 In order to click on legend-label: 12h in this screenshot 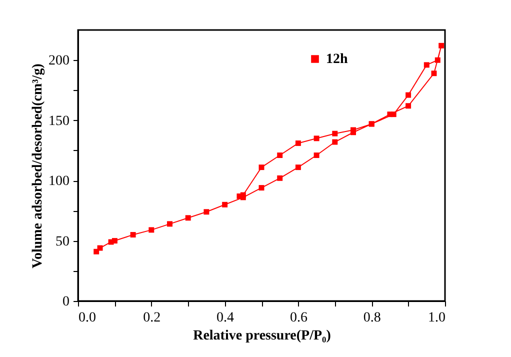, I will do `click(337, 59)`.